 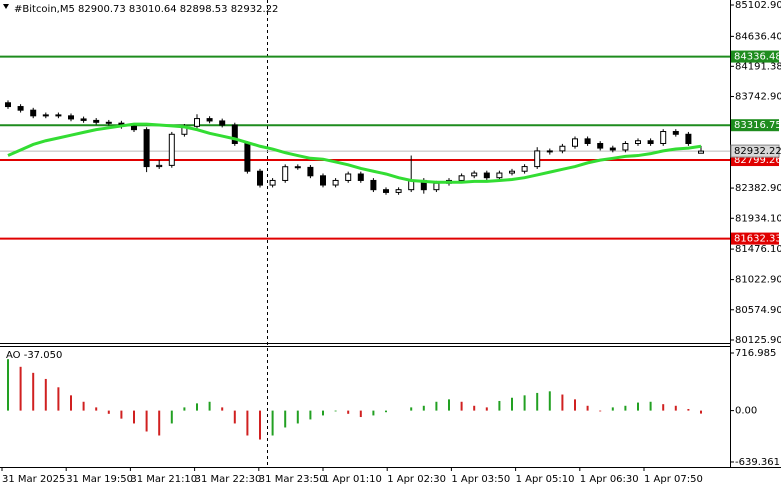 What do you see at coordinates (758, 36) in the screenshot?
I see `y-tick-label: 84636.40` at bounding box center [758, 36].